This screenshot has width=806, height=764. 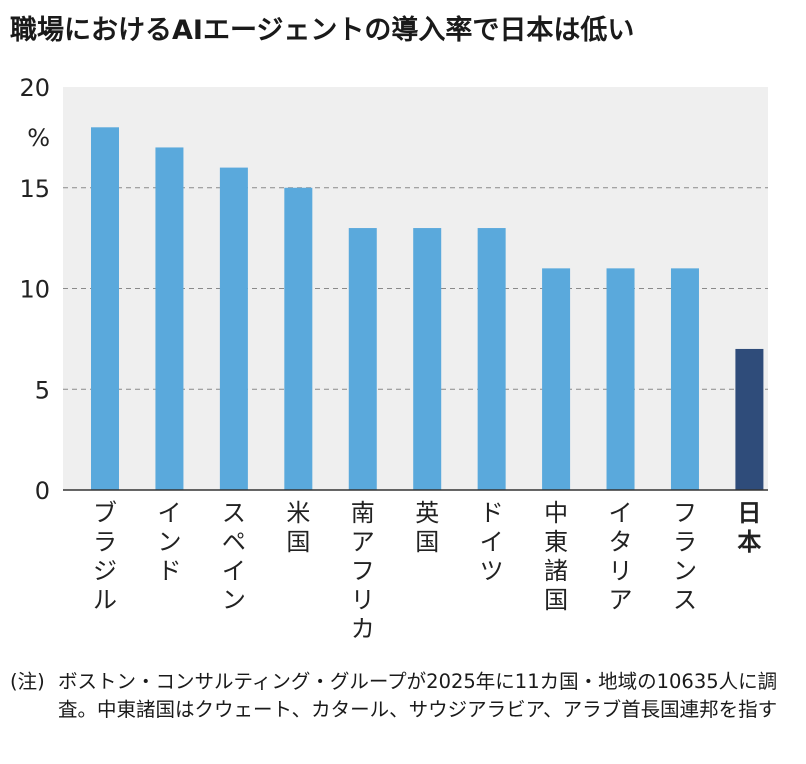 I want to click on x-tick-label: スペイン, so click(x=234, y=556).